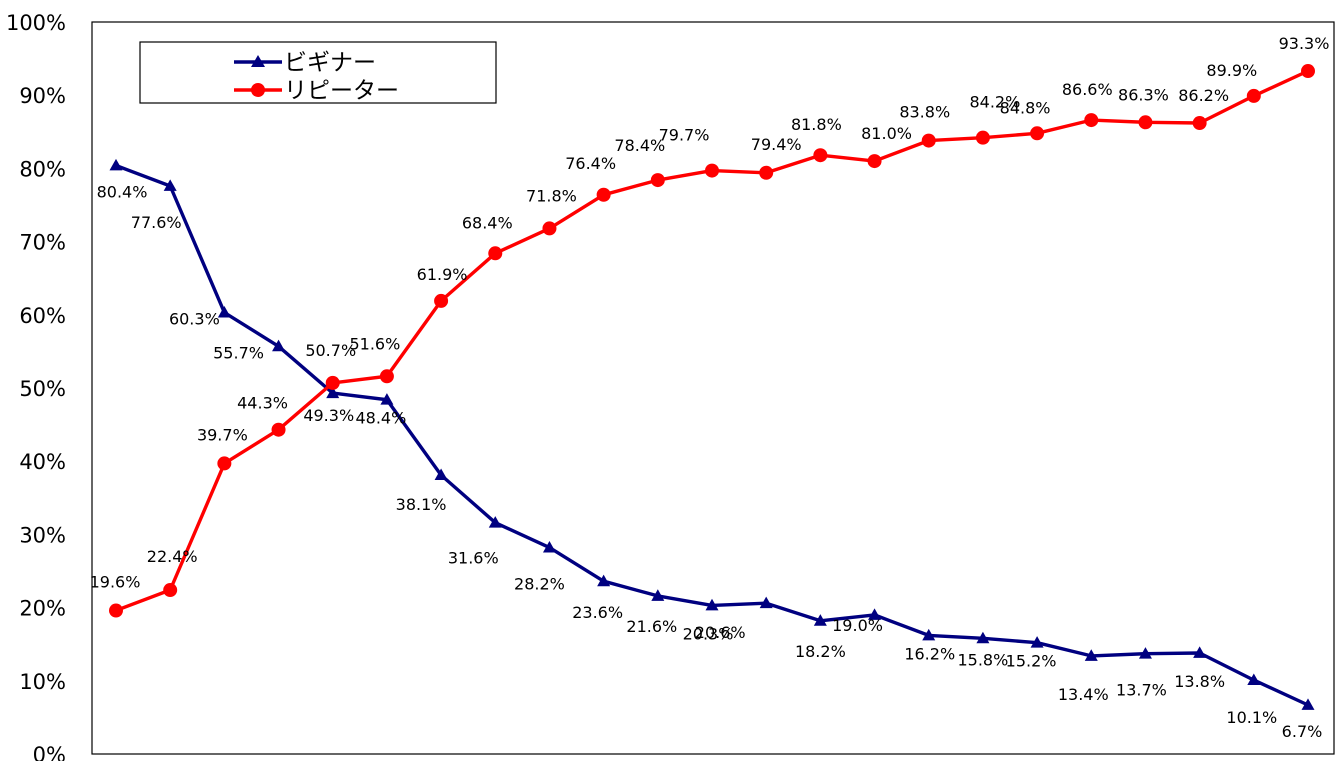 The width and height of the screenshot is (1340, 765). Describe the element at coordinates (374, 343) in the screenshot. I see `data-label-repeater: 51.6%` at that location.